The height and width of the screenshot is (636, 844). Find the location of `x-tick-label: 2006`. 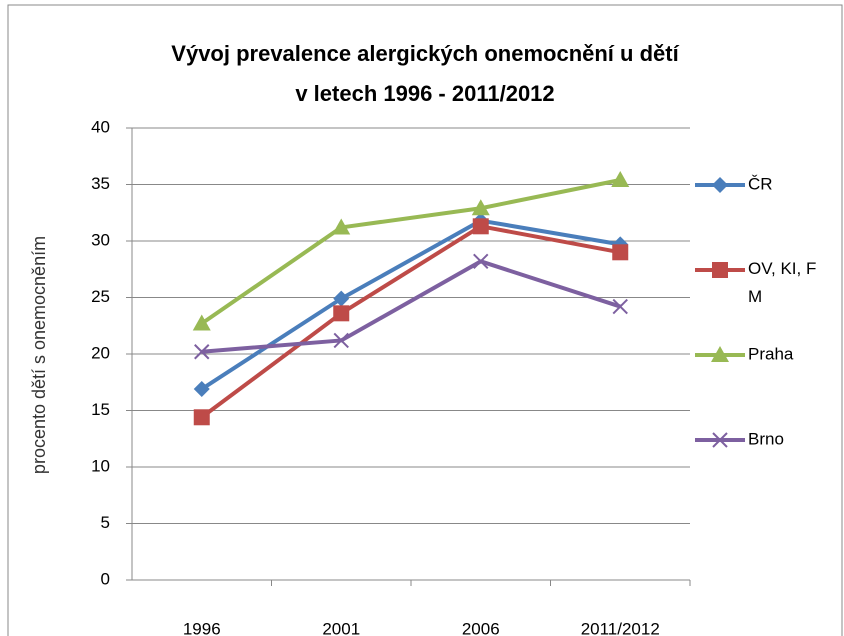

x-tick-label: 2006 is located at coordinates (481, 627).